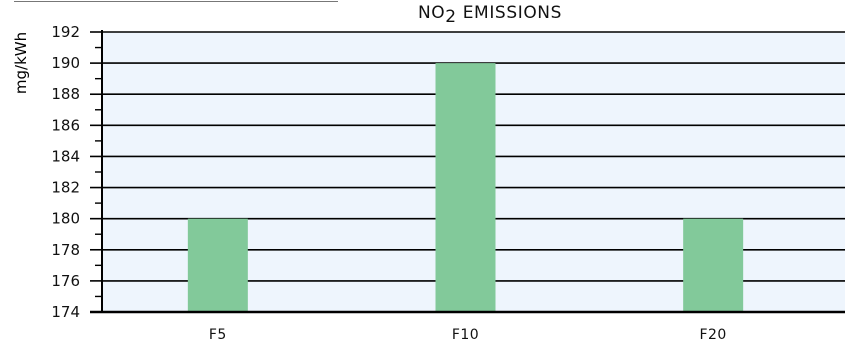 This screenshot has width=859, height=349. Describe the element at coordinates (65, 32) in the screenshot. I see `y-tick-label: 192` at that location.